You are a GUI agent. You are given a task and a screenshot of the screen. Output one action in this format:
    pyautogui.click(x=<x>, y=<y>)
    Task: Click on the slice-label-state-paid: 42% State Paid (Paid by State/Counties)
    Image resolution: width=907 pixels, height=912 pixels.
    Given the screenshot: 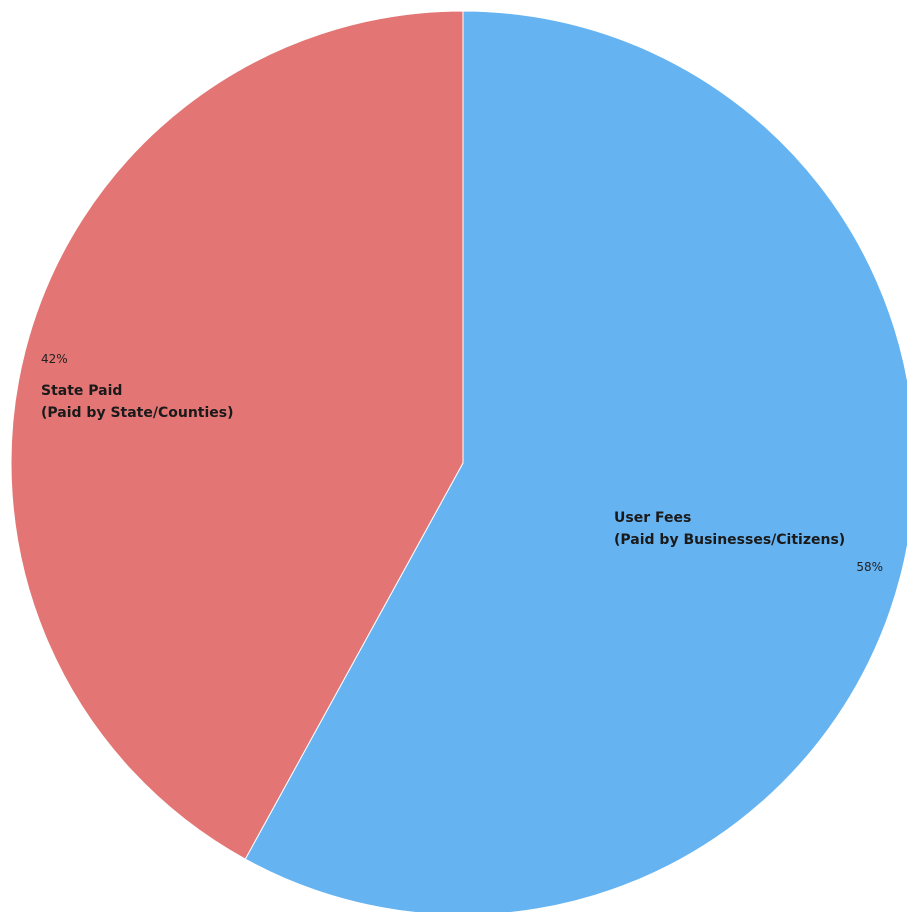 What is the action you would take?
    pyautogui.click(x=137, y=386)
    